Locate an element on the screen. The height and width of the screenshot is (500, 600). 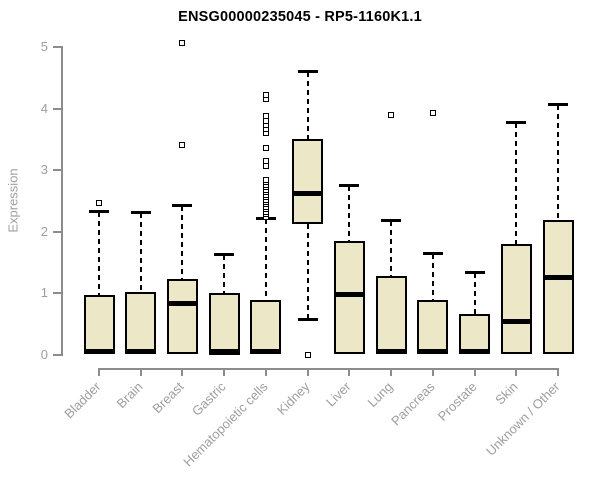
y-tick-label: 3 is located at coordinates (44, 169).